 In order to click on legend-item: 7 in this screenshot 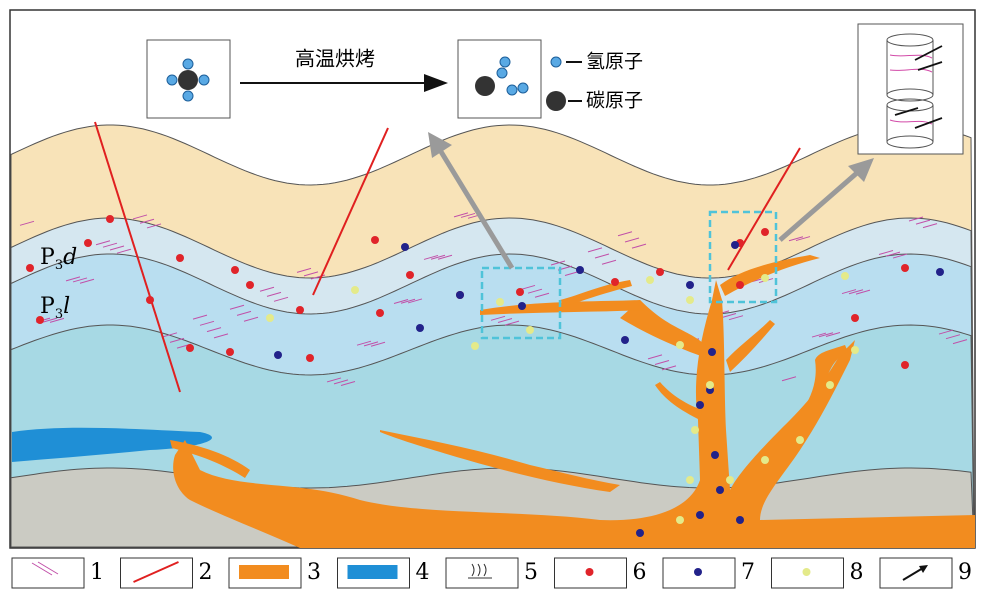, I will do `click(708, 573)`.